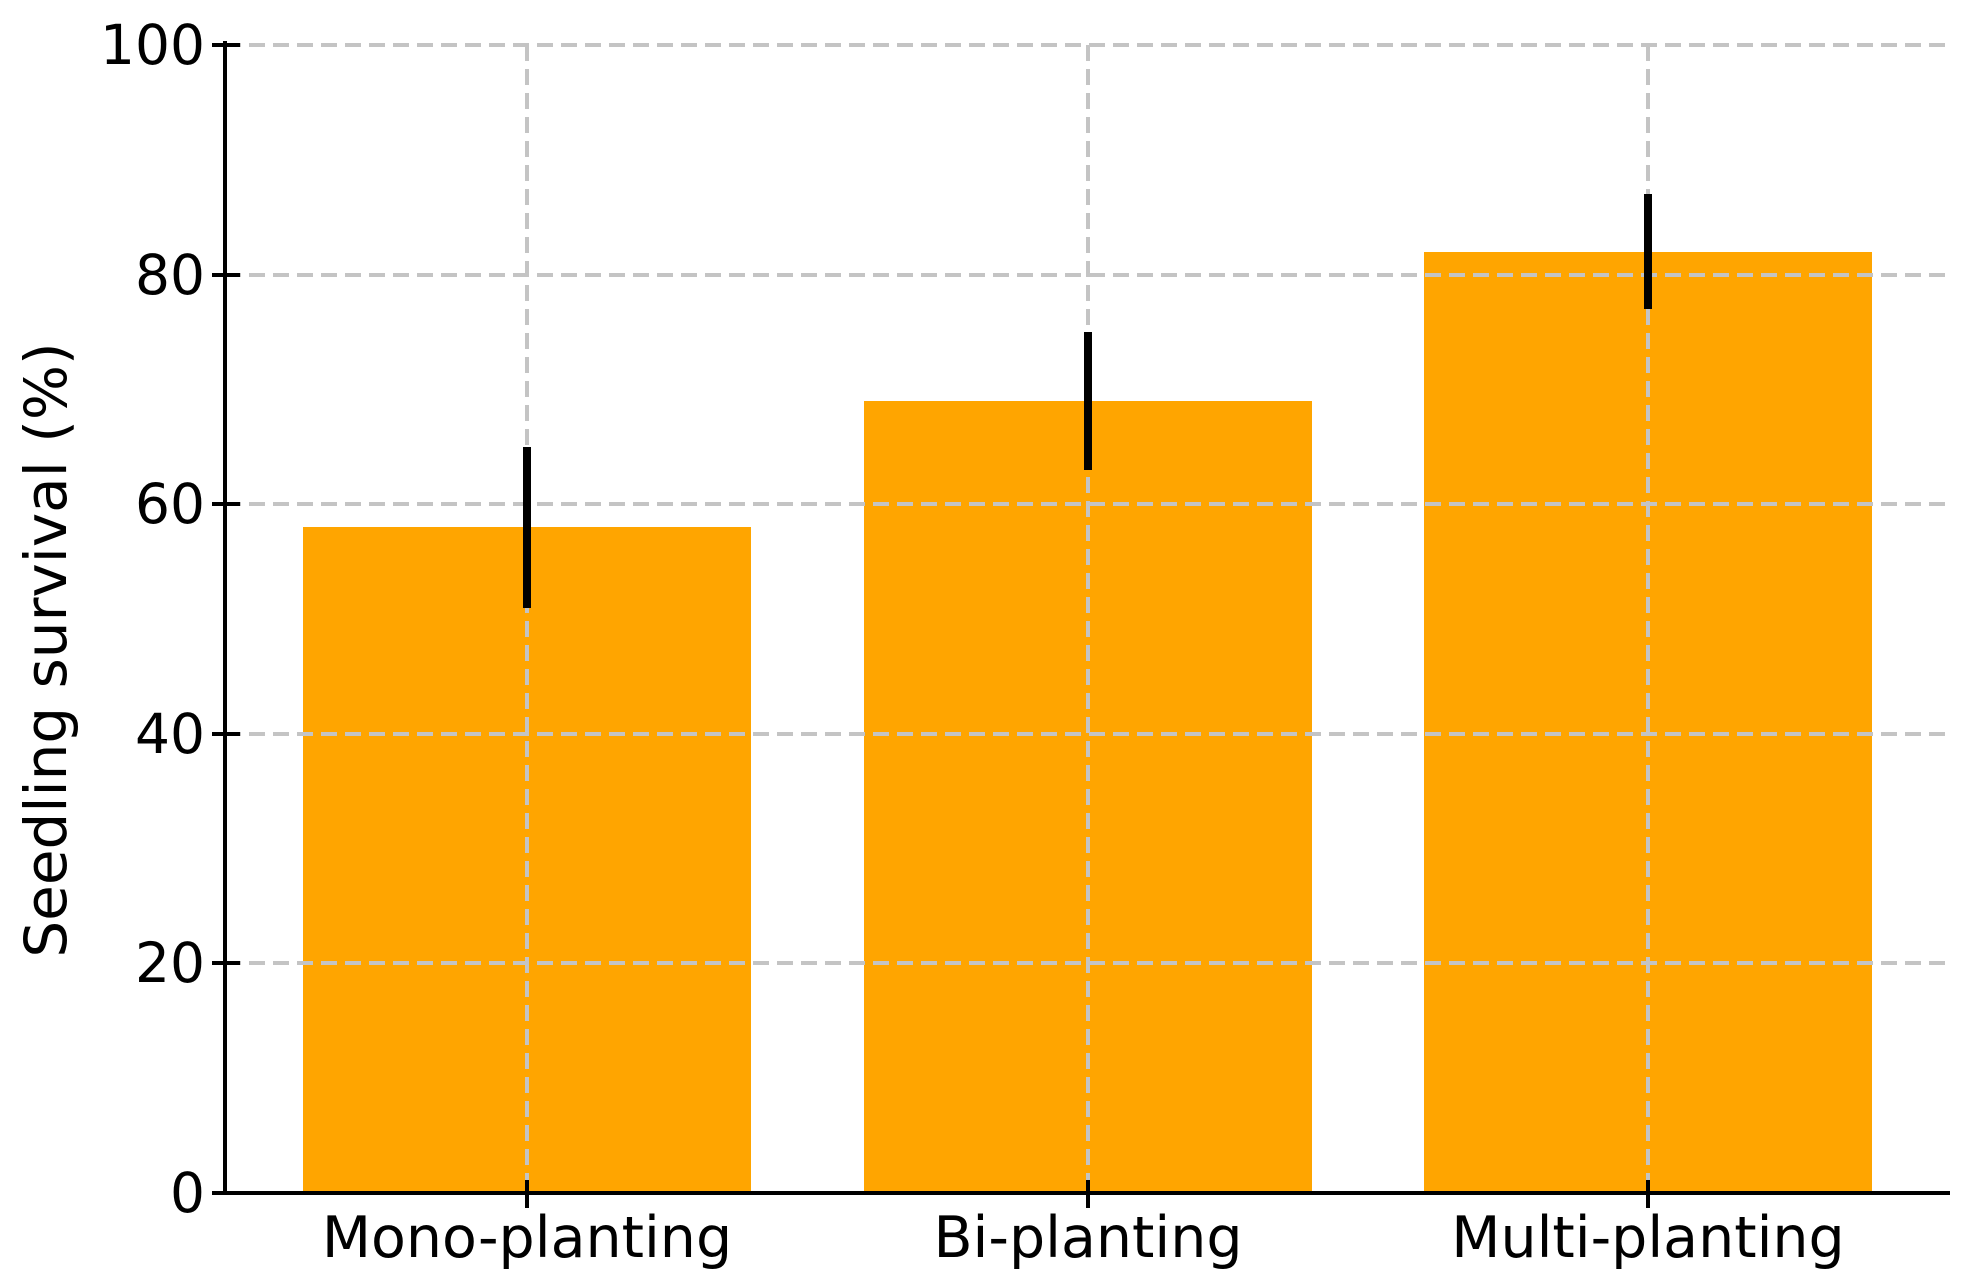  What do you see at coordinates (187, 1193) in the screenshot?
I see `y-tick-label: 0` at bounding box center [187, 1193].